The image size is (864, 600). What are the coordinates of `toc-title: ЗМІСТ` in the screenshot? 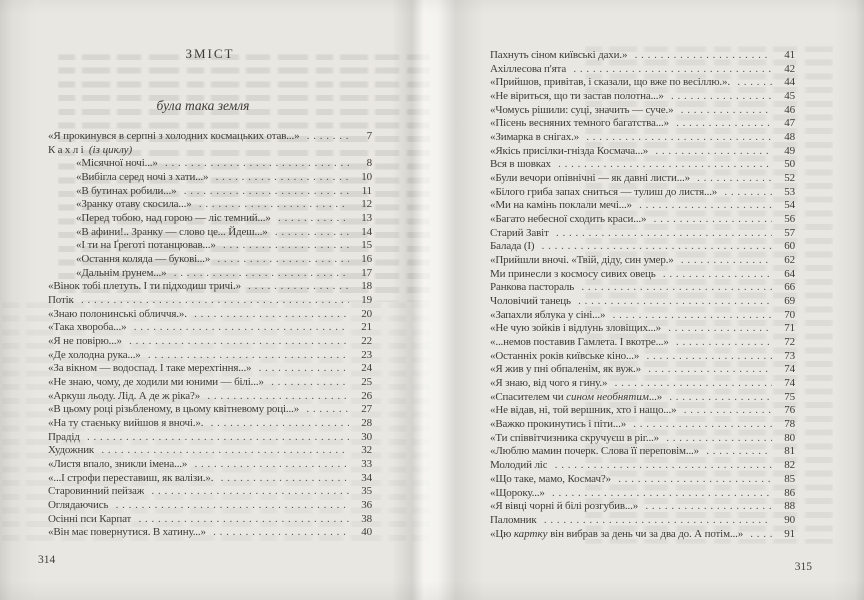 It's located at (210, 53).